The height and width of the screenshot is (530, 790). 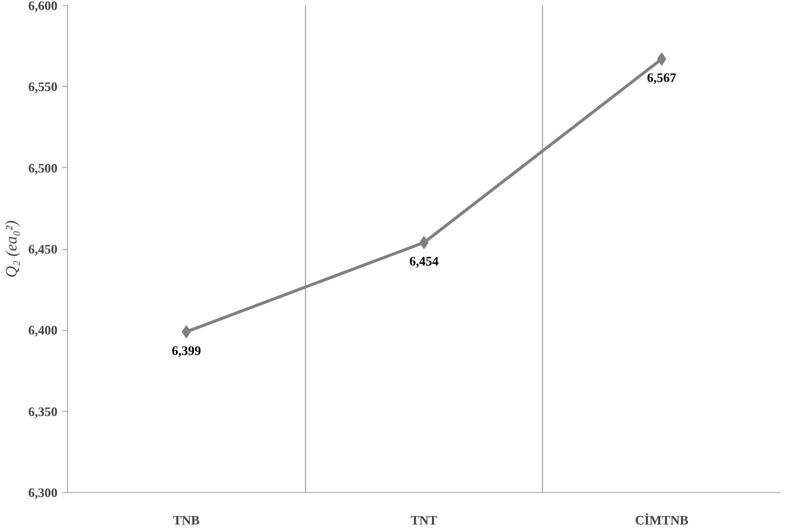 I want to click on data-label: 6,399, so click(x=187, y=350).